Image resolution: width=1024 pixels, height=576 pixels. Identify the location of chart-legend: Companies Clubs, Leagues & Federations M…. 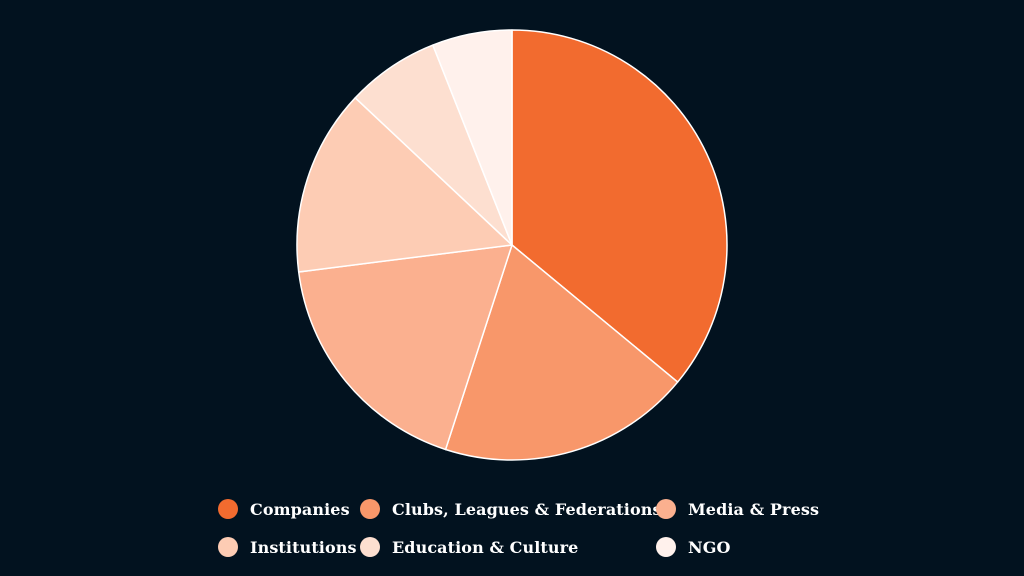
(518, 529).